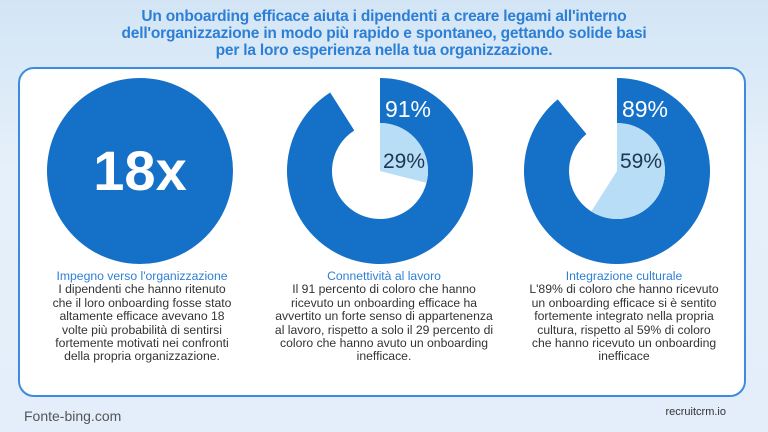 The width and height of the screenshot is (768, 432). Describe the element at coordinates (384, 343) in the screenshot. I see `desc-line: coloro che hanno avuto un onboarding` at that location.